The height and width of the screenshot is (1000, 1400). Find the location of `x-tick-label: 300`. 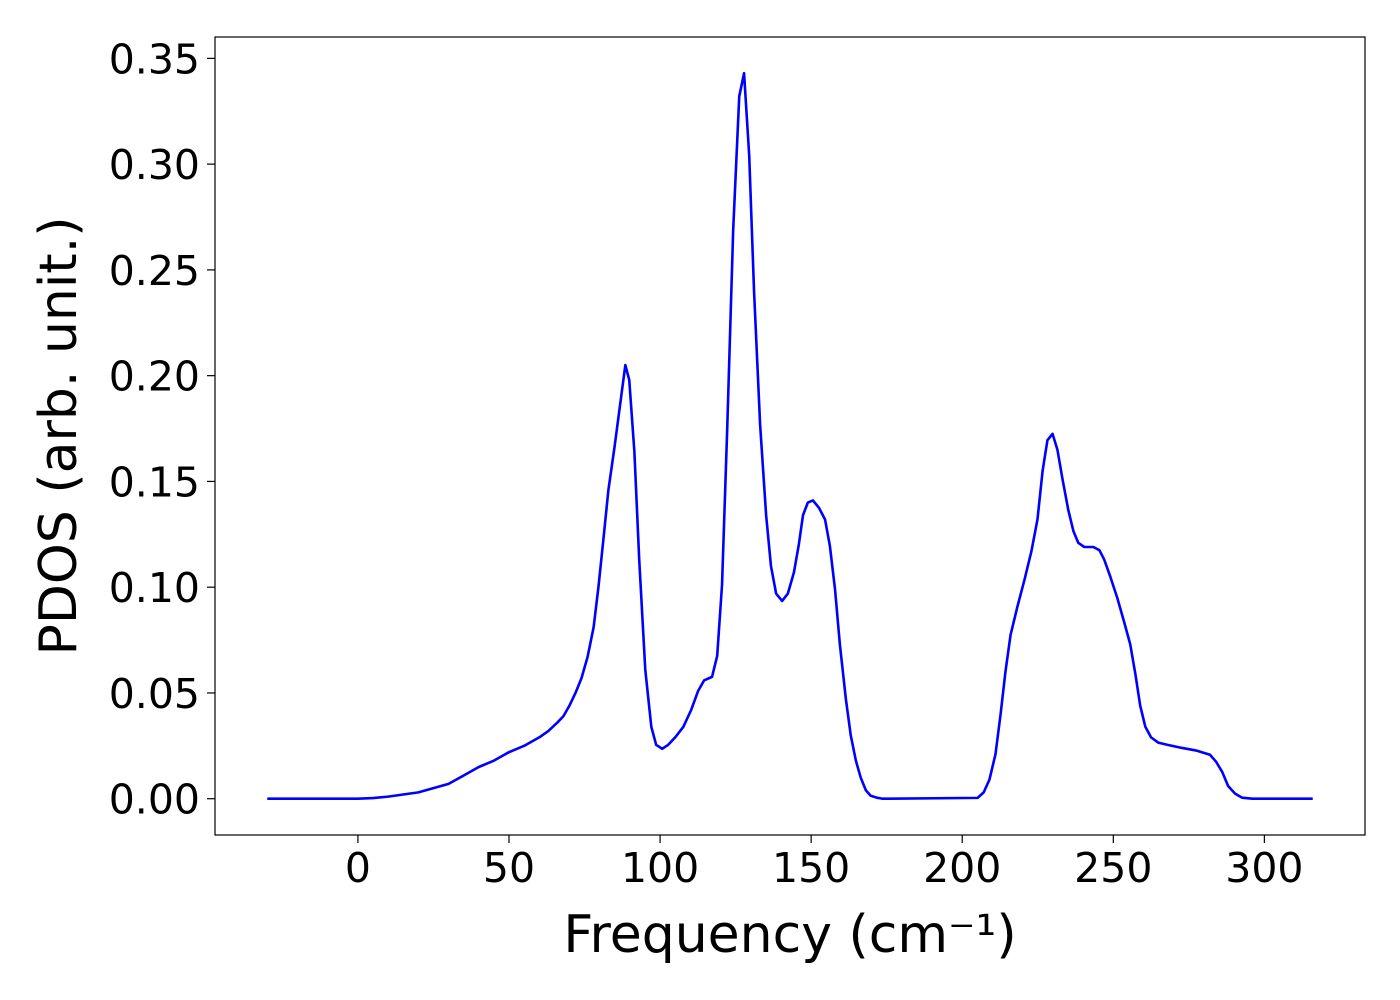

x-tick-label: 300 is located at coordinates (1264, 868).